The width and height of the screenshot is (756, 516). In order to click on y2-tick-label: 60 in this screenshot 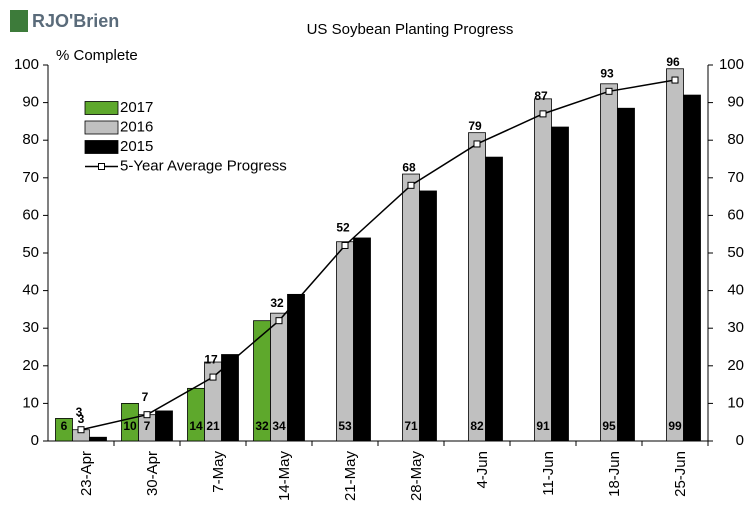, I will do `click(735, 214)`.